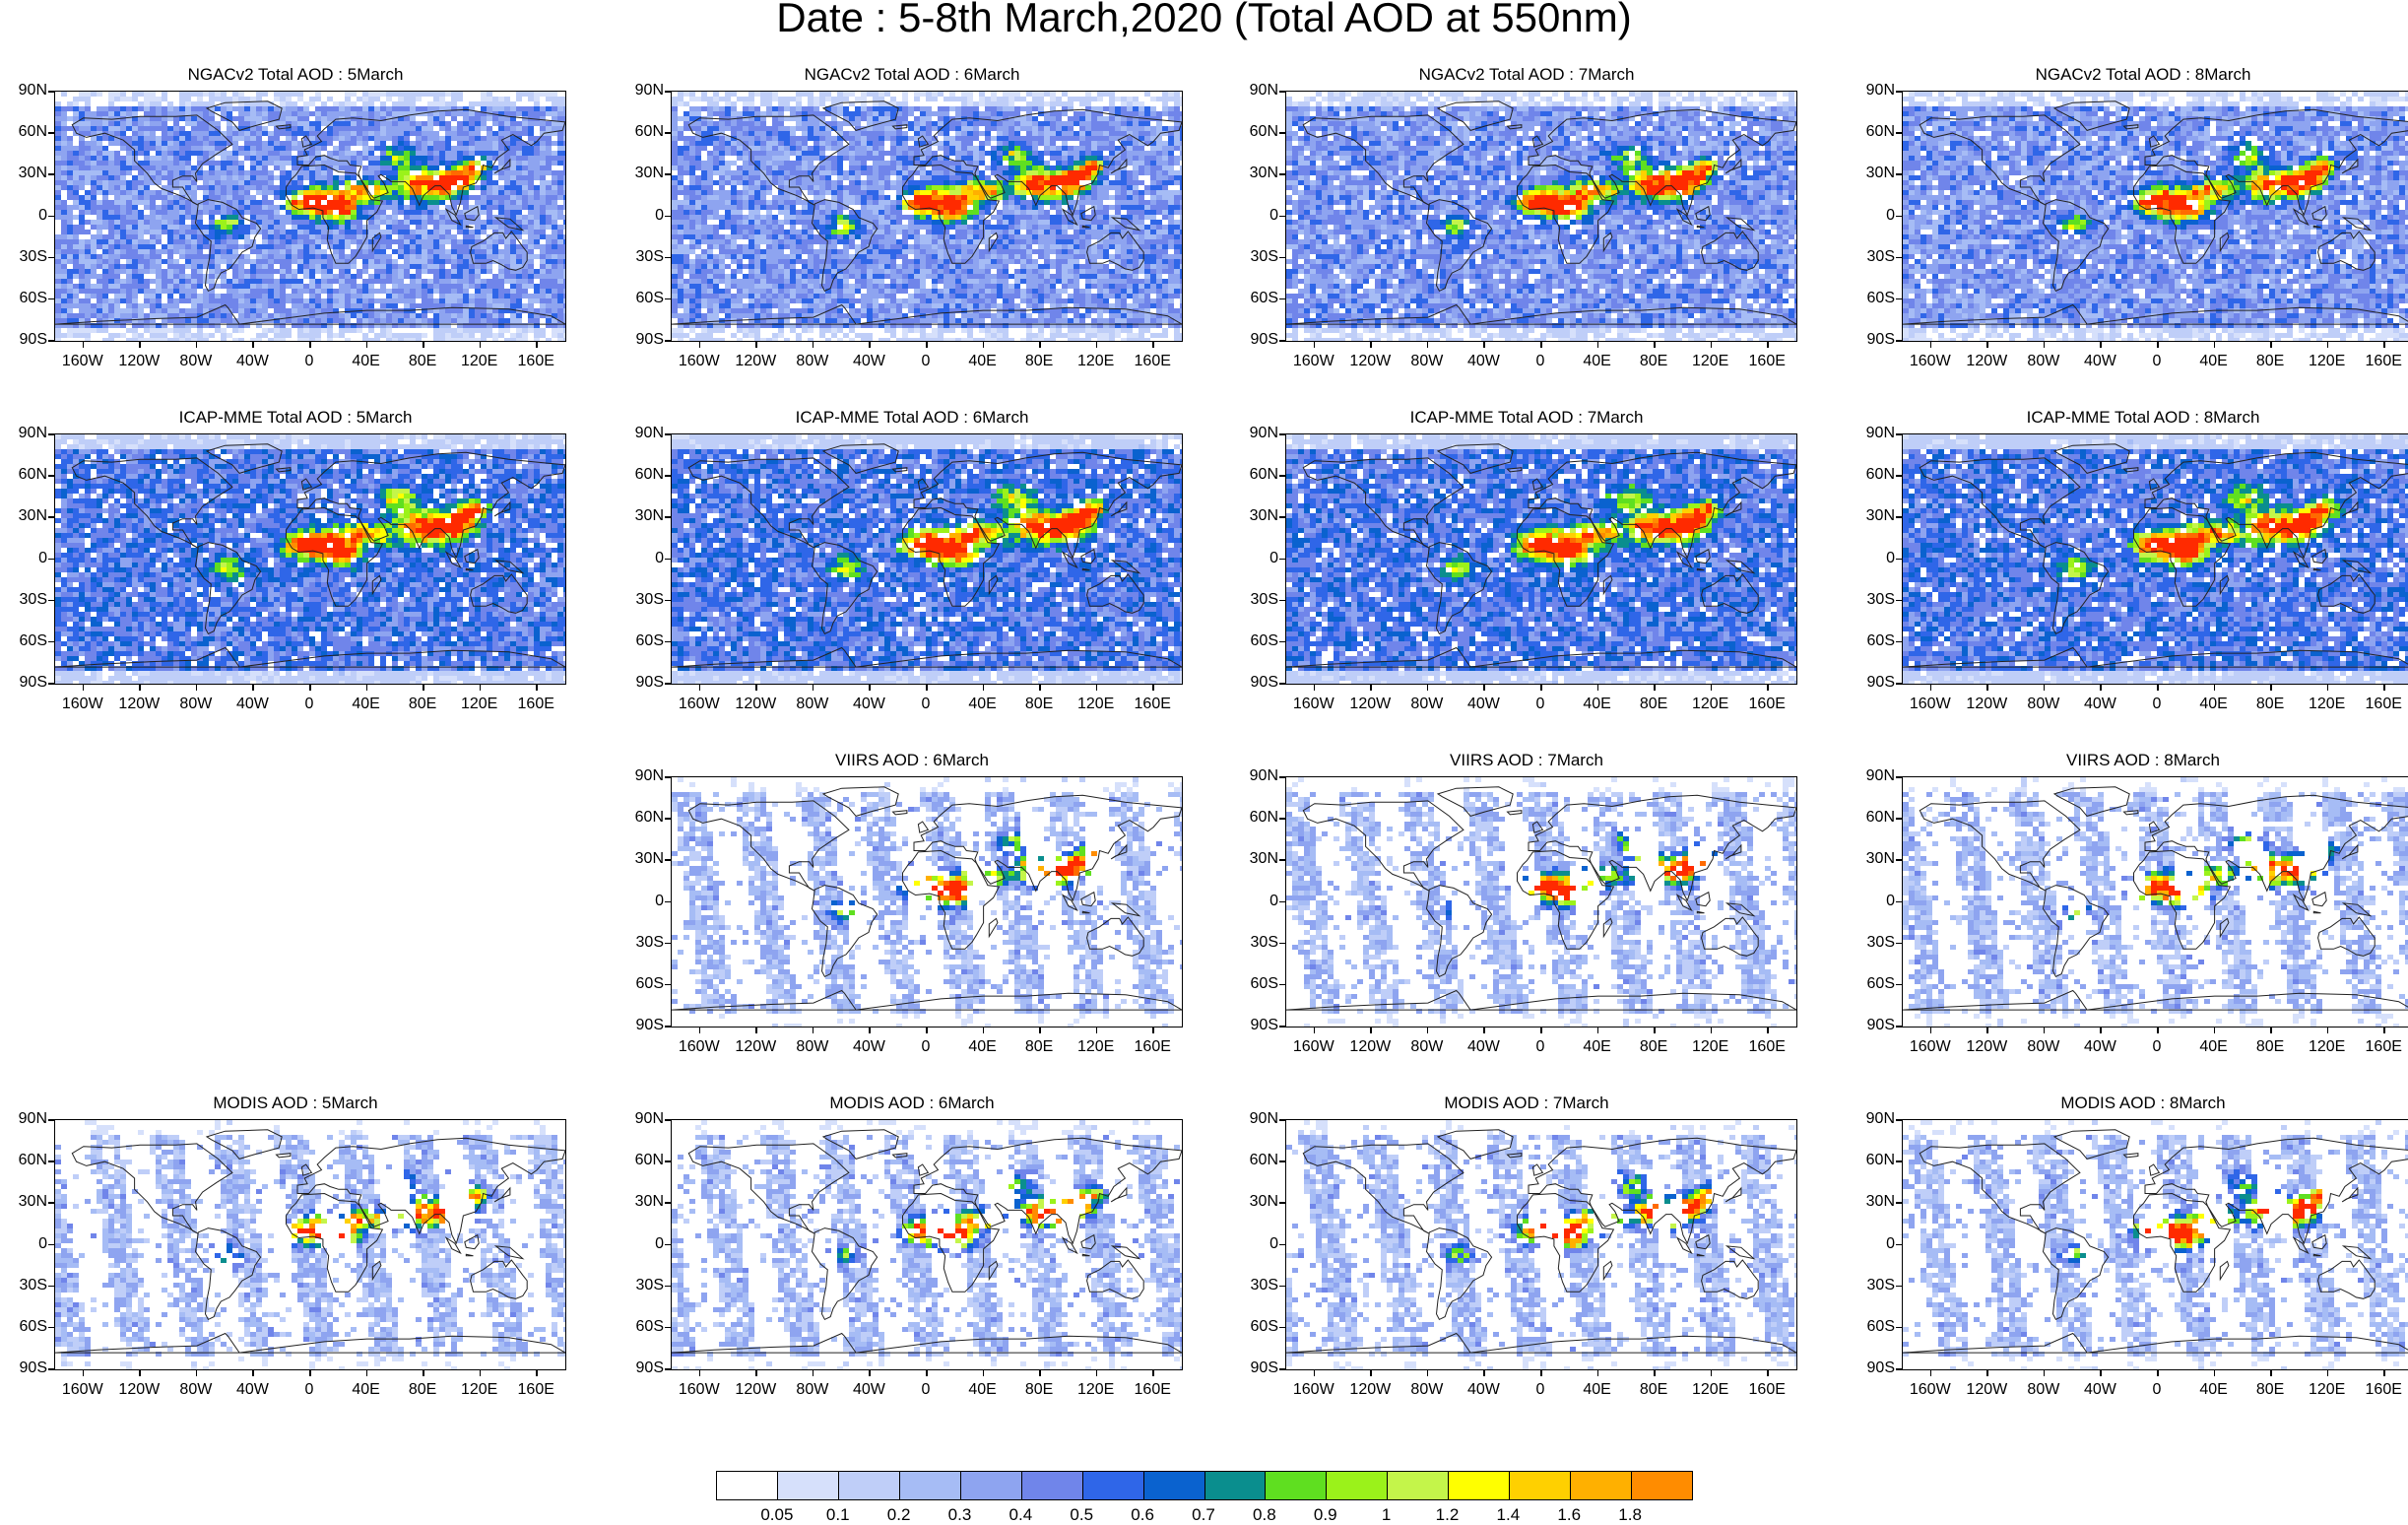 The image size is (2408, 1525). I want to click on panel-title: NGACv2 Total AOD : 6March, so click(912, 75).